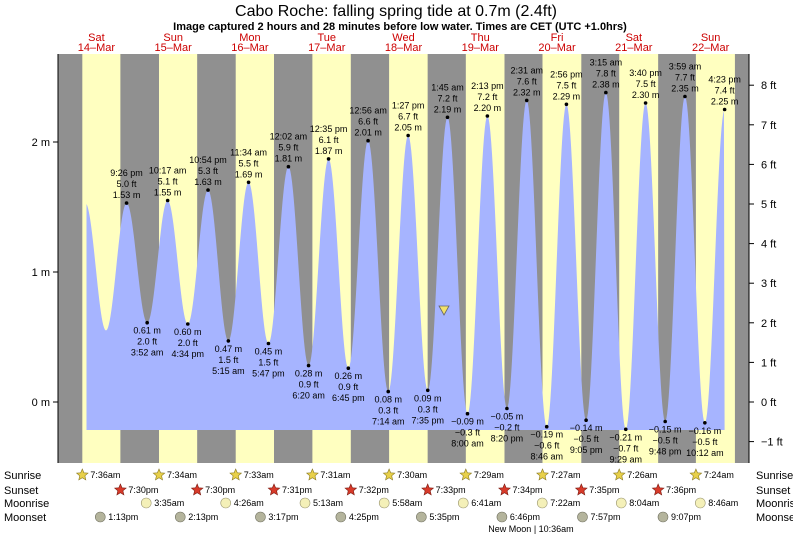 This screenshot has width=793, height=537. Describe the element at coordinates (26, 504) in the screenshot. I see `moonrise-row-label-left: Moonrise` at that location.